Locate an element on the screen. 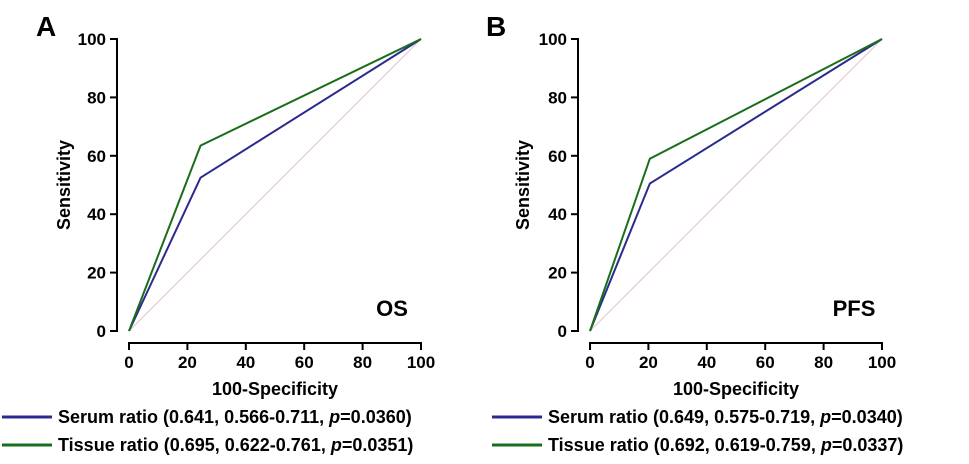  panel-letter: A is located at coordinates (46, 26).